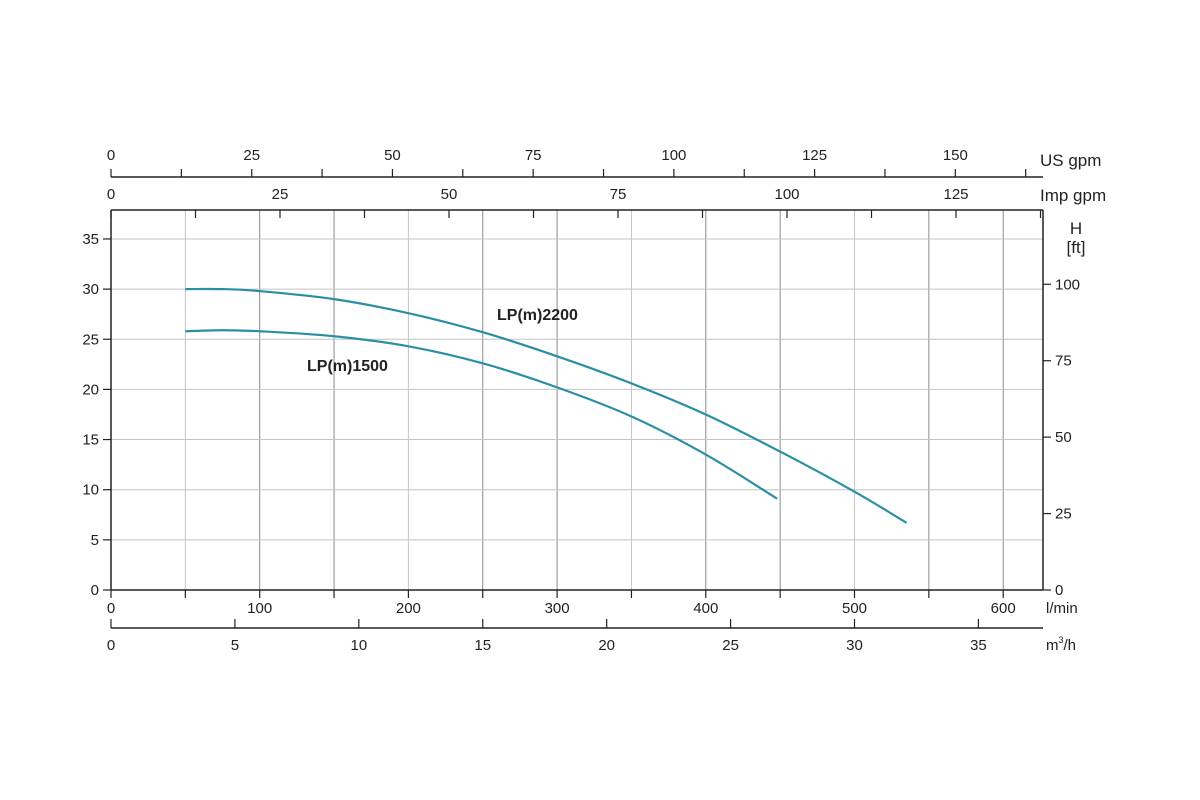 This screenshot has width=1200, height=800. I want to click on m3h-tick-label: 15, so click(482, 645).